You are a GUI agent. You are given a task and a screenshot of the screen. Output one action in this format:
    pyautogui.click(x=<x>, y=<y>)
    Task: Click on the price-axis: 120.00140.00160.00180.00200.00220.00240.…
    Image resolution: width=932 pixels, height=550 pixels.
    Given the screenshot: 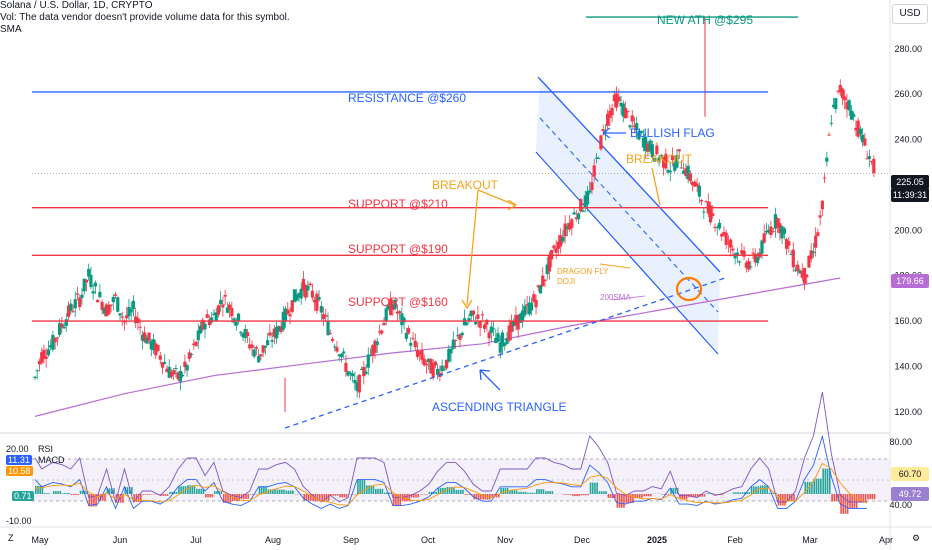 What is the action you would take?
    pyautogui.click(x=908, y=230)
    